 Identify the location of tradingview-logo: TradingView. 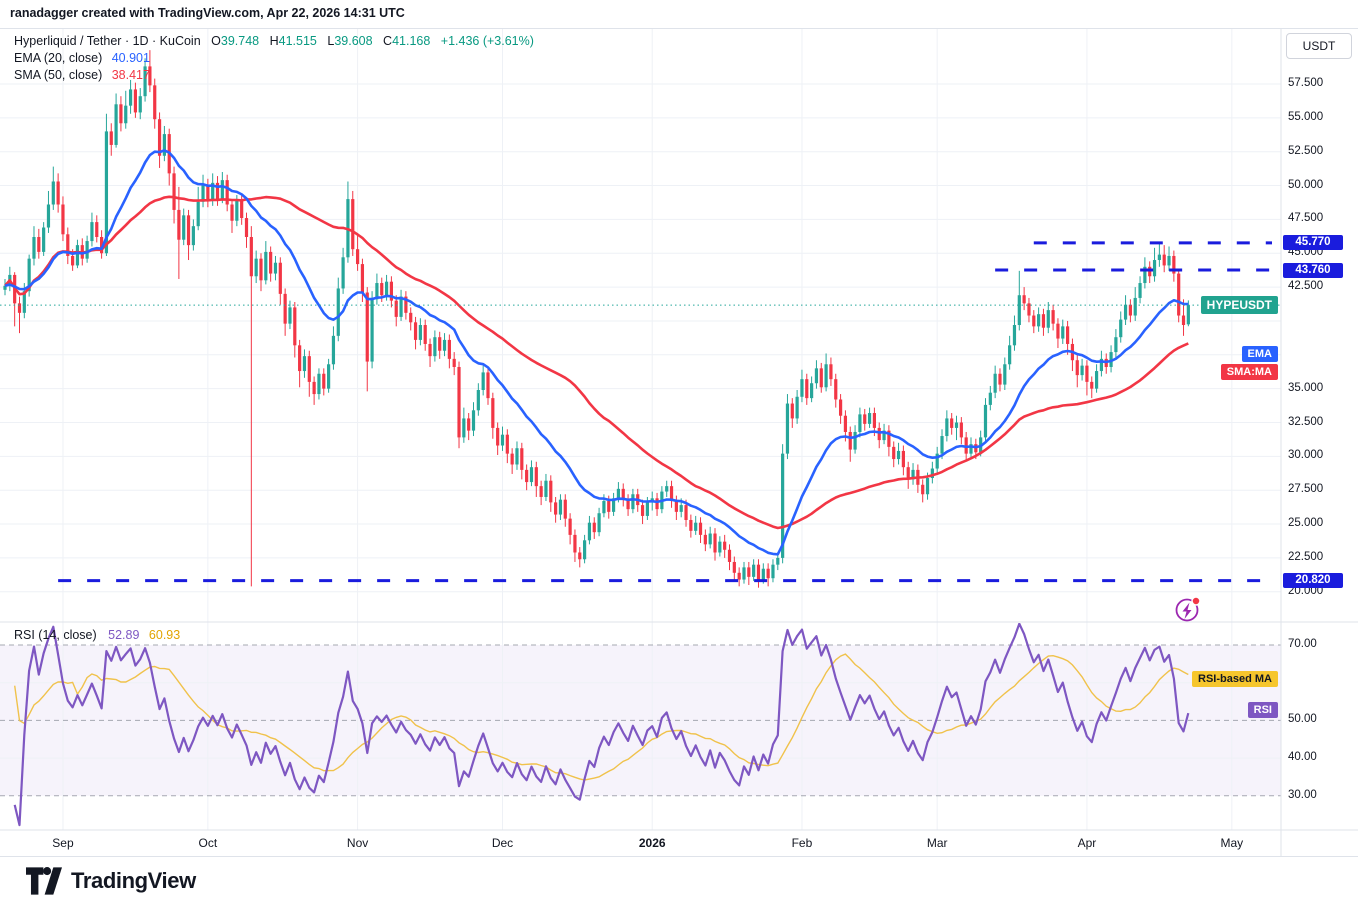
(111, 881).